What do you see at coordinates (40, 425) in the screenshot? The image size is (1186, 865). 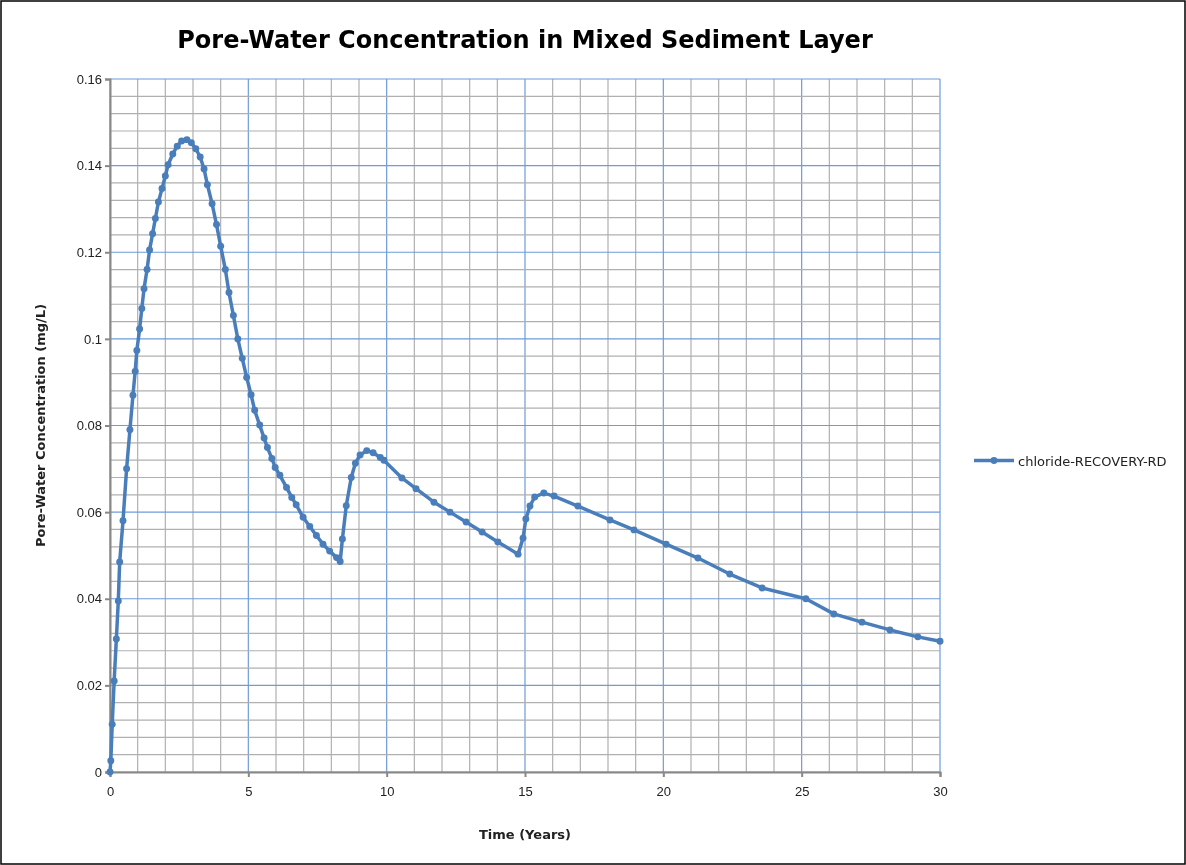 I see `y-axis-title: Pore-Water Concentration (mg/L)` at bounding box center [40, 425].